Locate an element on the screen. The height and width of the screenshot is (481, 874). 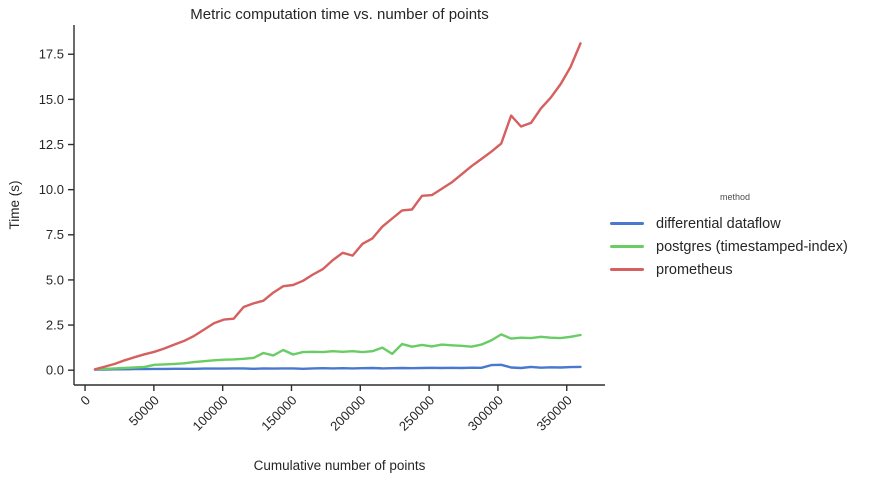
legend-item-differential-dataflow: differential dataflow is located at coordinates (737, 223).